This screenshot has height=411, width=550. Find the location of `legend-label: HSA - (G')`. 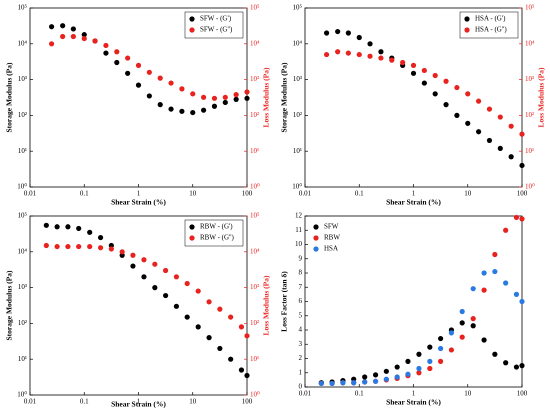

legend-label: HSA - (G') is located at coordinates (490, 19).